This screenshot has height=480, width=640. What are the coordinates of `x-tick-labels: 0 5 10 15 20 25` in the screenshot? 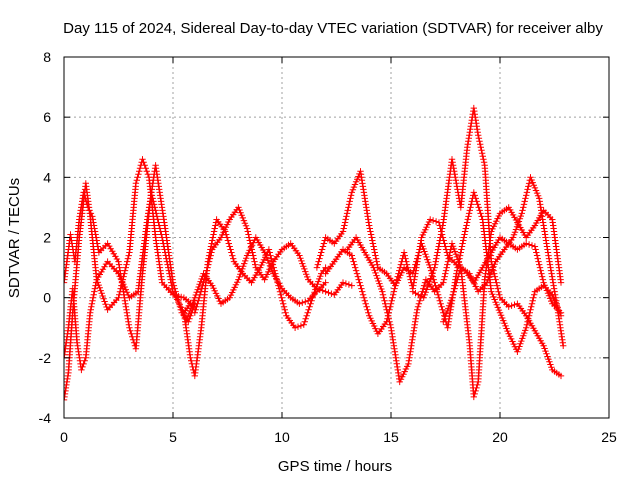 It's located at (338, 437).